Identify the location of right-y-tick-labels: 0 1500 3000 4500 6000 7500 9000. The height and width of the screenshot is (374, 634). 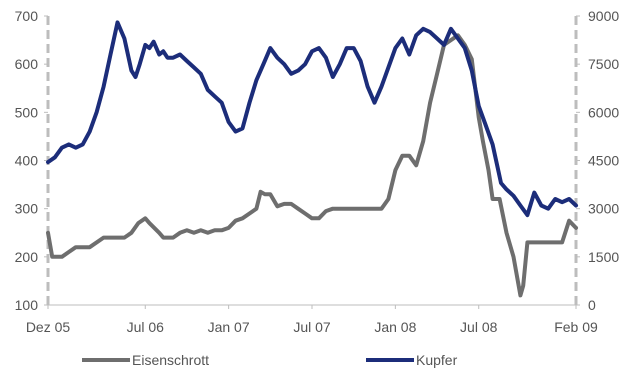
(597, 160).